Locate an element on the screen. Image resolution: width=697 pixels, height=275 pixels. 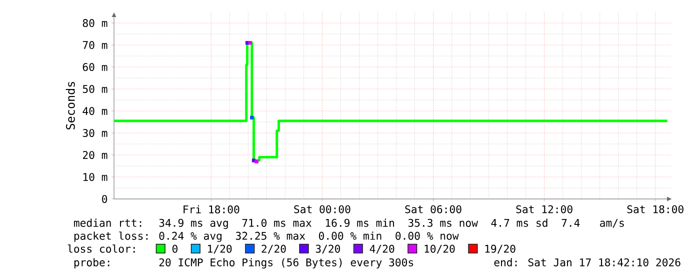
text: probe: is located at coordinates (92, 263).